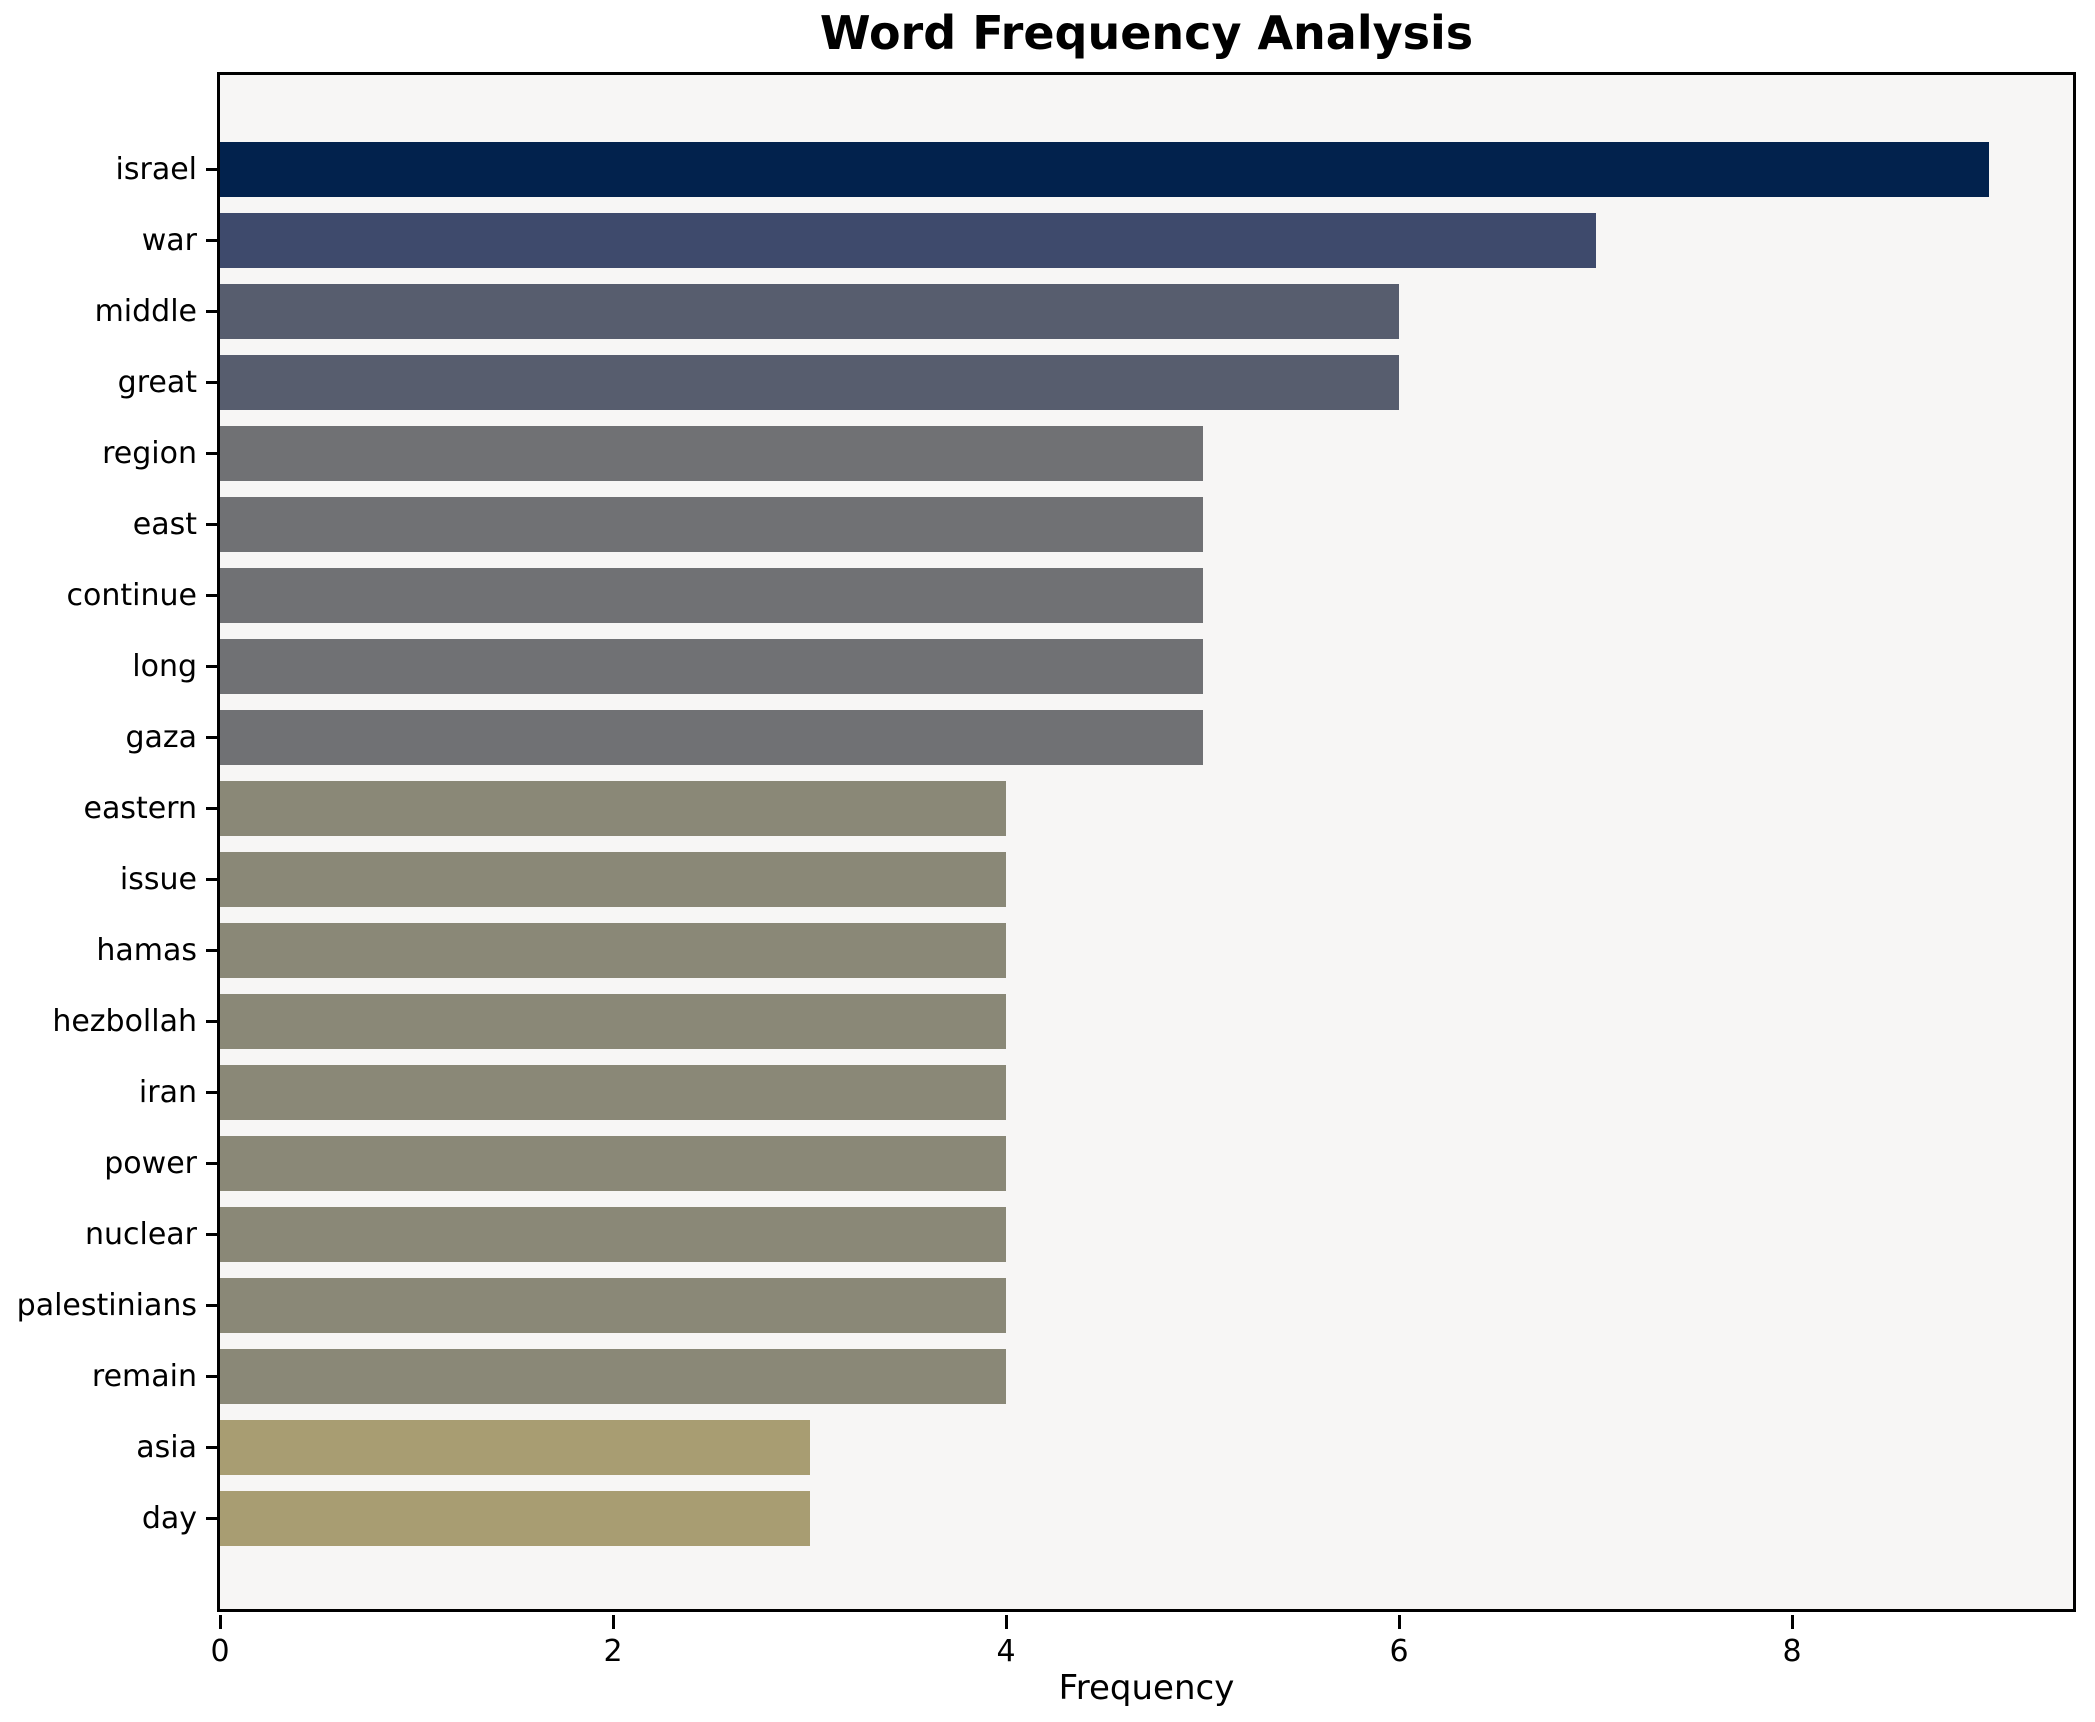 The height and width of the screenshot is (1722, 2095). Describe the element at coordinates (211, 737) in the screenshot. I see `y-tick-gaza` at that location.